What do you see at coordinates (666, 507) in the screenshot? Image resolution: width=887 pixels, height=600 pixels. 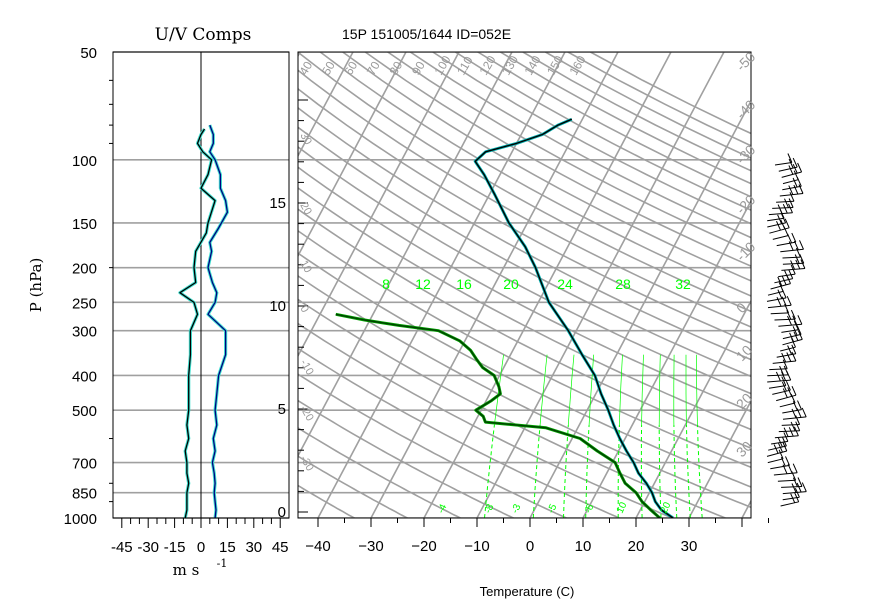 I see `moist-label: 20` at bounding box center [666, 507].